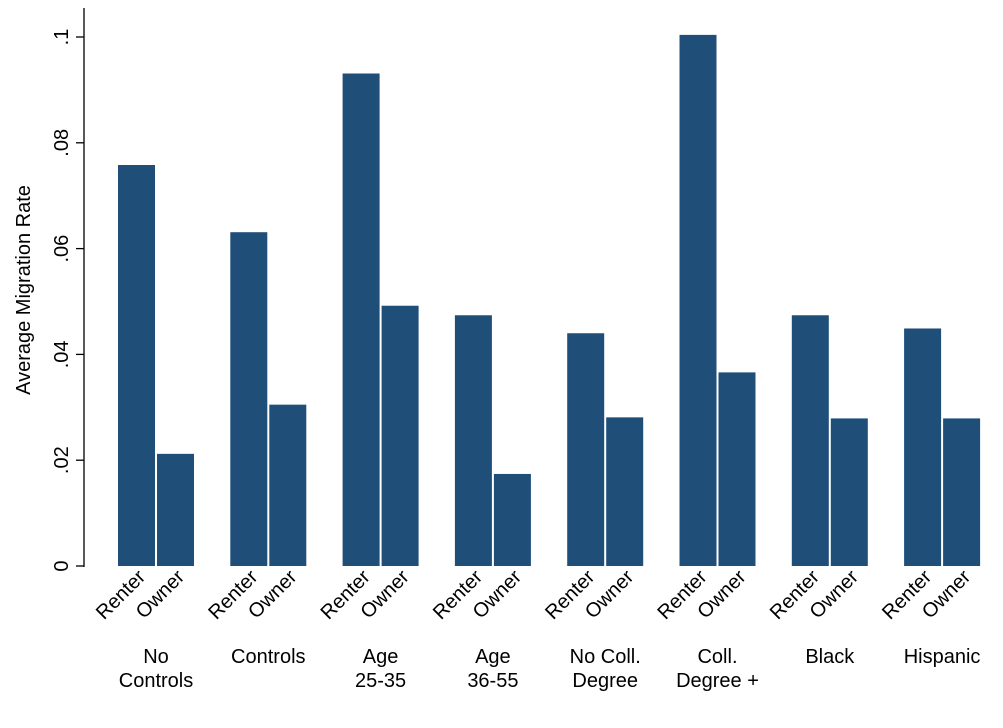  Describe the element at coordinates (942, 657) in the screenshot. I see `group-label: Hispanic` at that location.